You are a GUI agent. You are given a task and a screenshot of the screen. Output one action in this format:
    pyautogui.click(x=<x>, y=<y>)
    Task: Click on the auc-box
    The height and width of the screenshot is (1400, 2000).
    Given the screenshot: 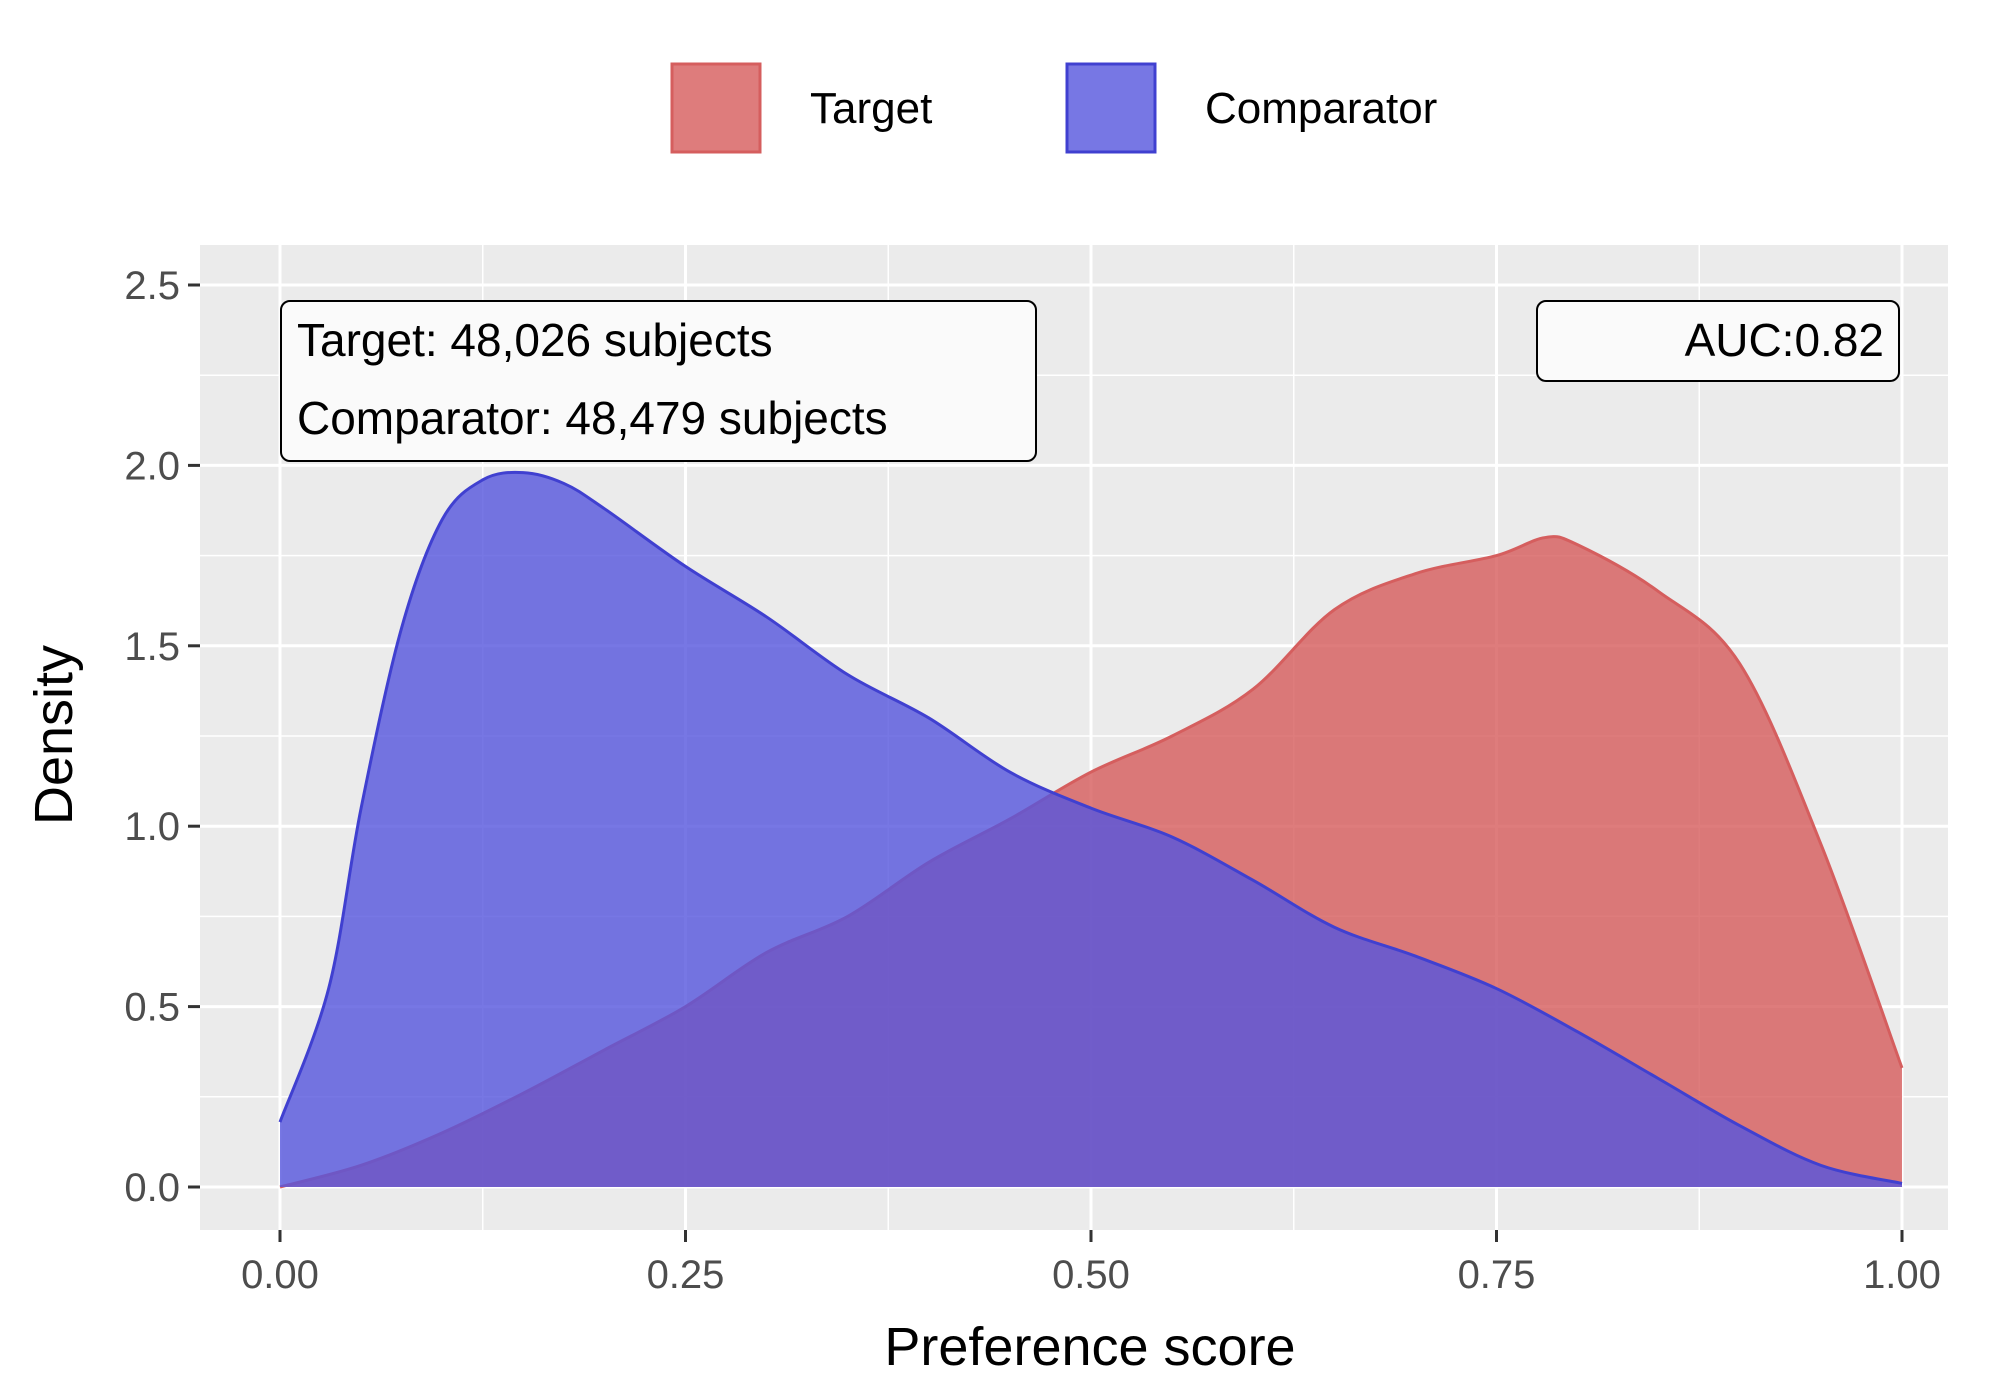 What is the action you would take?
    pyautogui.click(x=1718, y=341)
    